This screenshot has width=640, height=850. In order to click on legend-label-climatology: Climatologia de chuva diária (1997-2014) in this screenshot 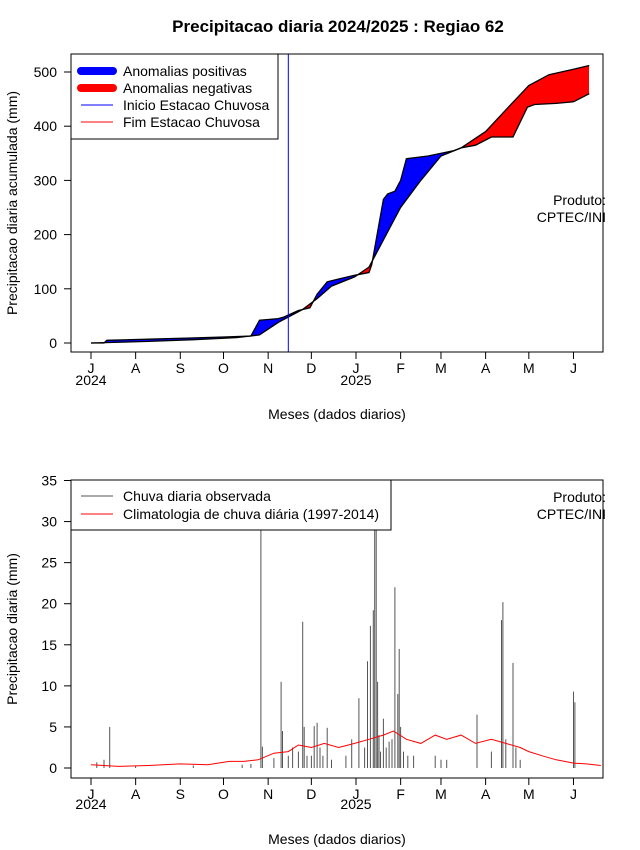, I will do `click(251, 514)`.